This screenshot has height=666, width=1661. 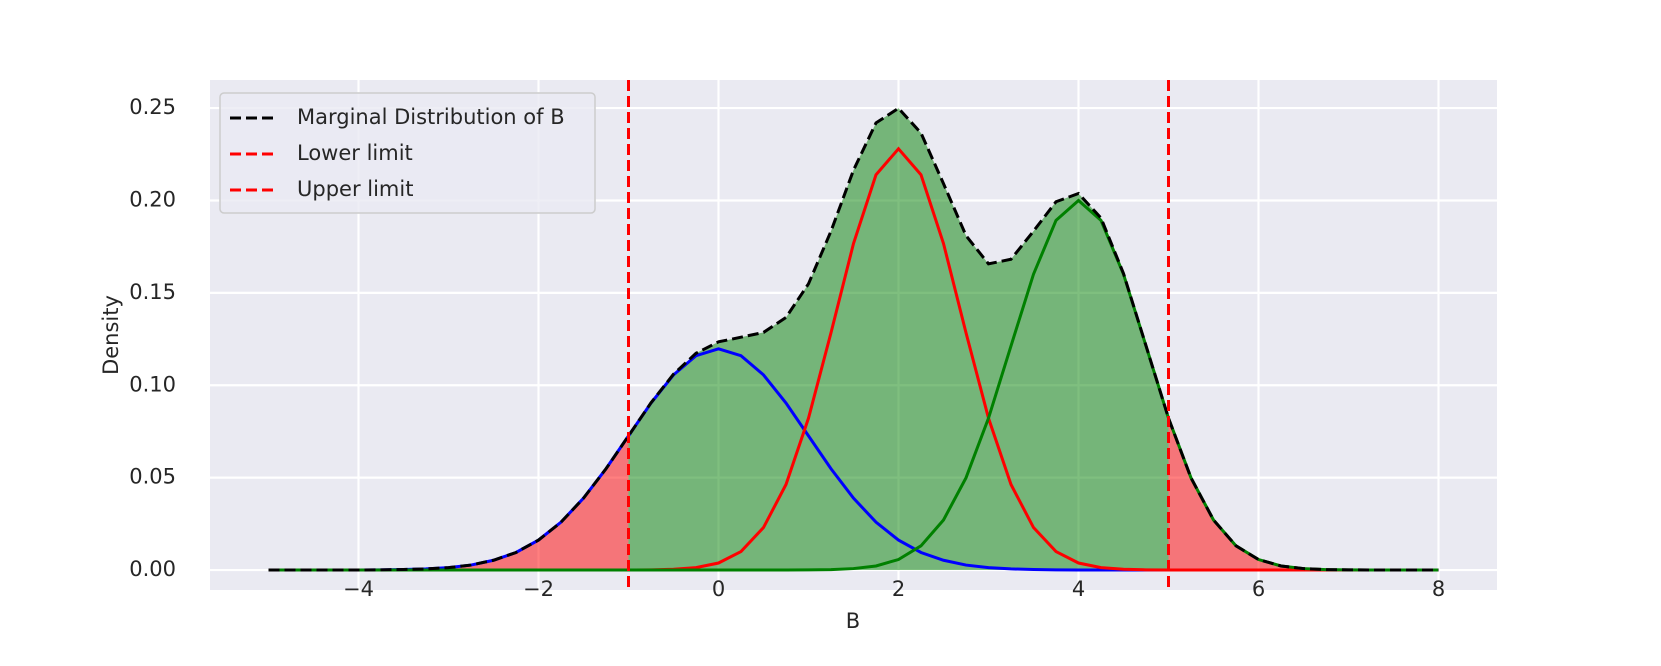 I want to click on legend-label: Upper limit, so click(x=355, y=189).